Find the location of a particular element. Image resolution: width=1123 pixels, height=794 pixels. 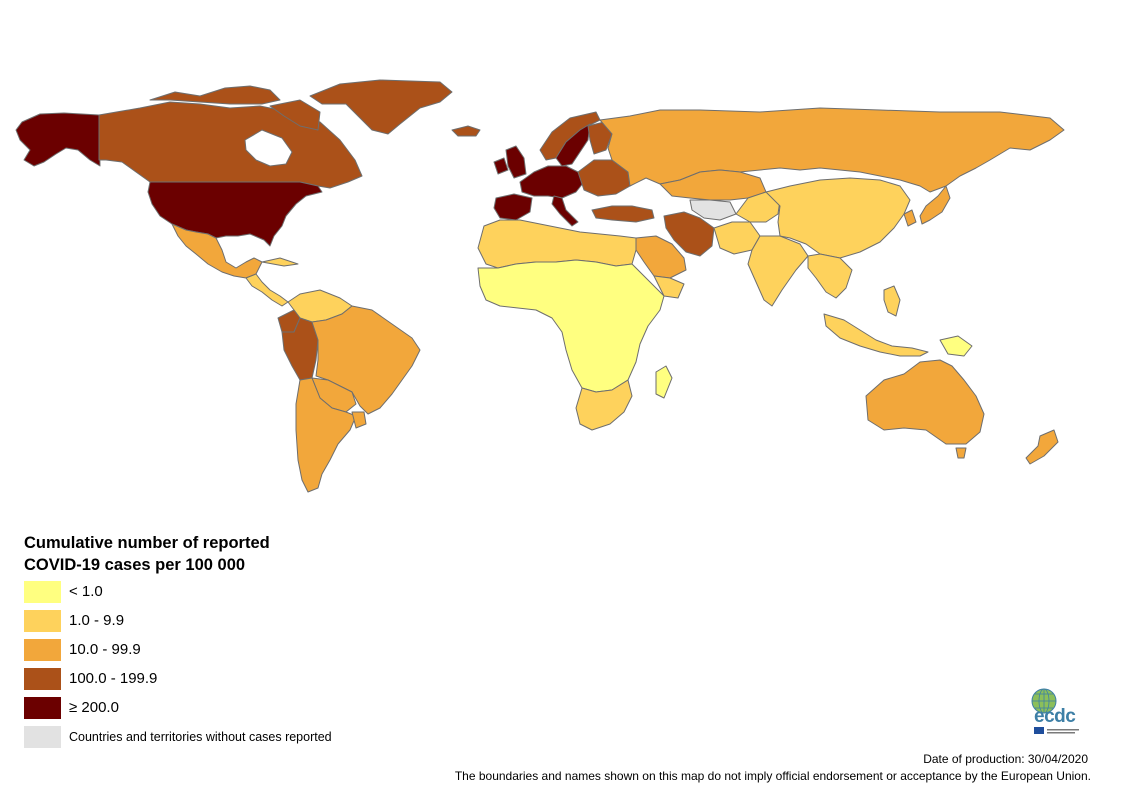

region-brazil is located at coordinates (366, 360).